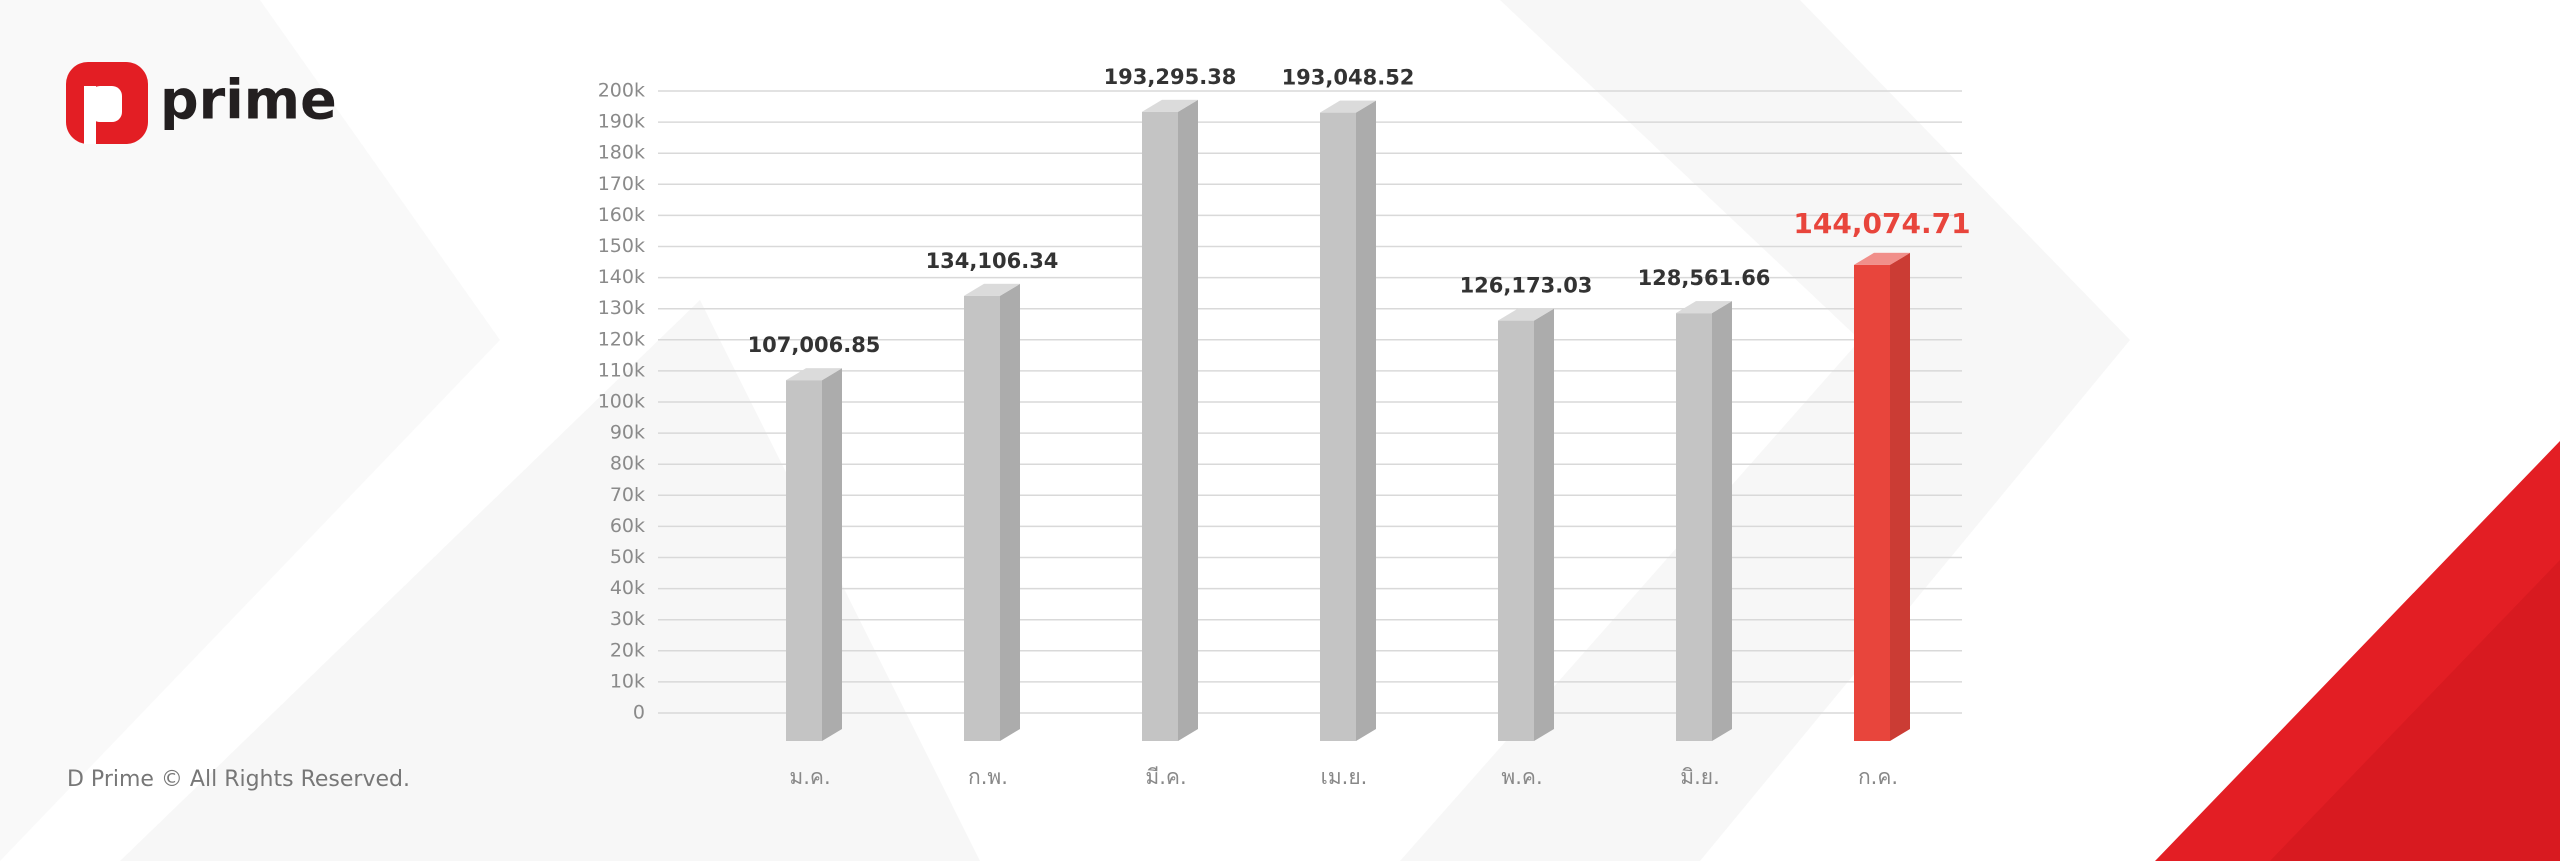 Image resolution: width=2560 pixels, height=861 pixels. I want to click on y-tick-label: 120k, so click(621, 339).